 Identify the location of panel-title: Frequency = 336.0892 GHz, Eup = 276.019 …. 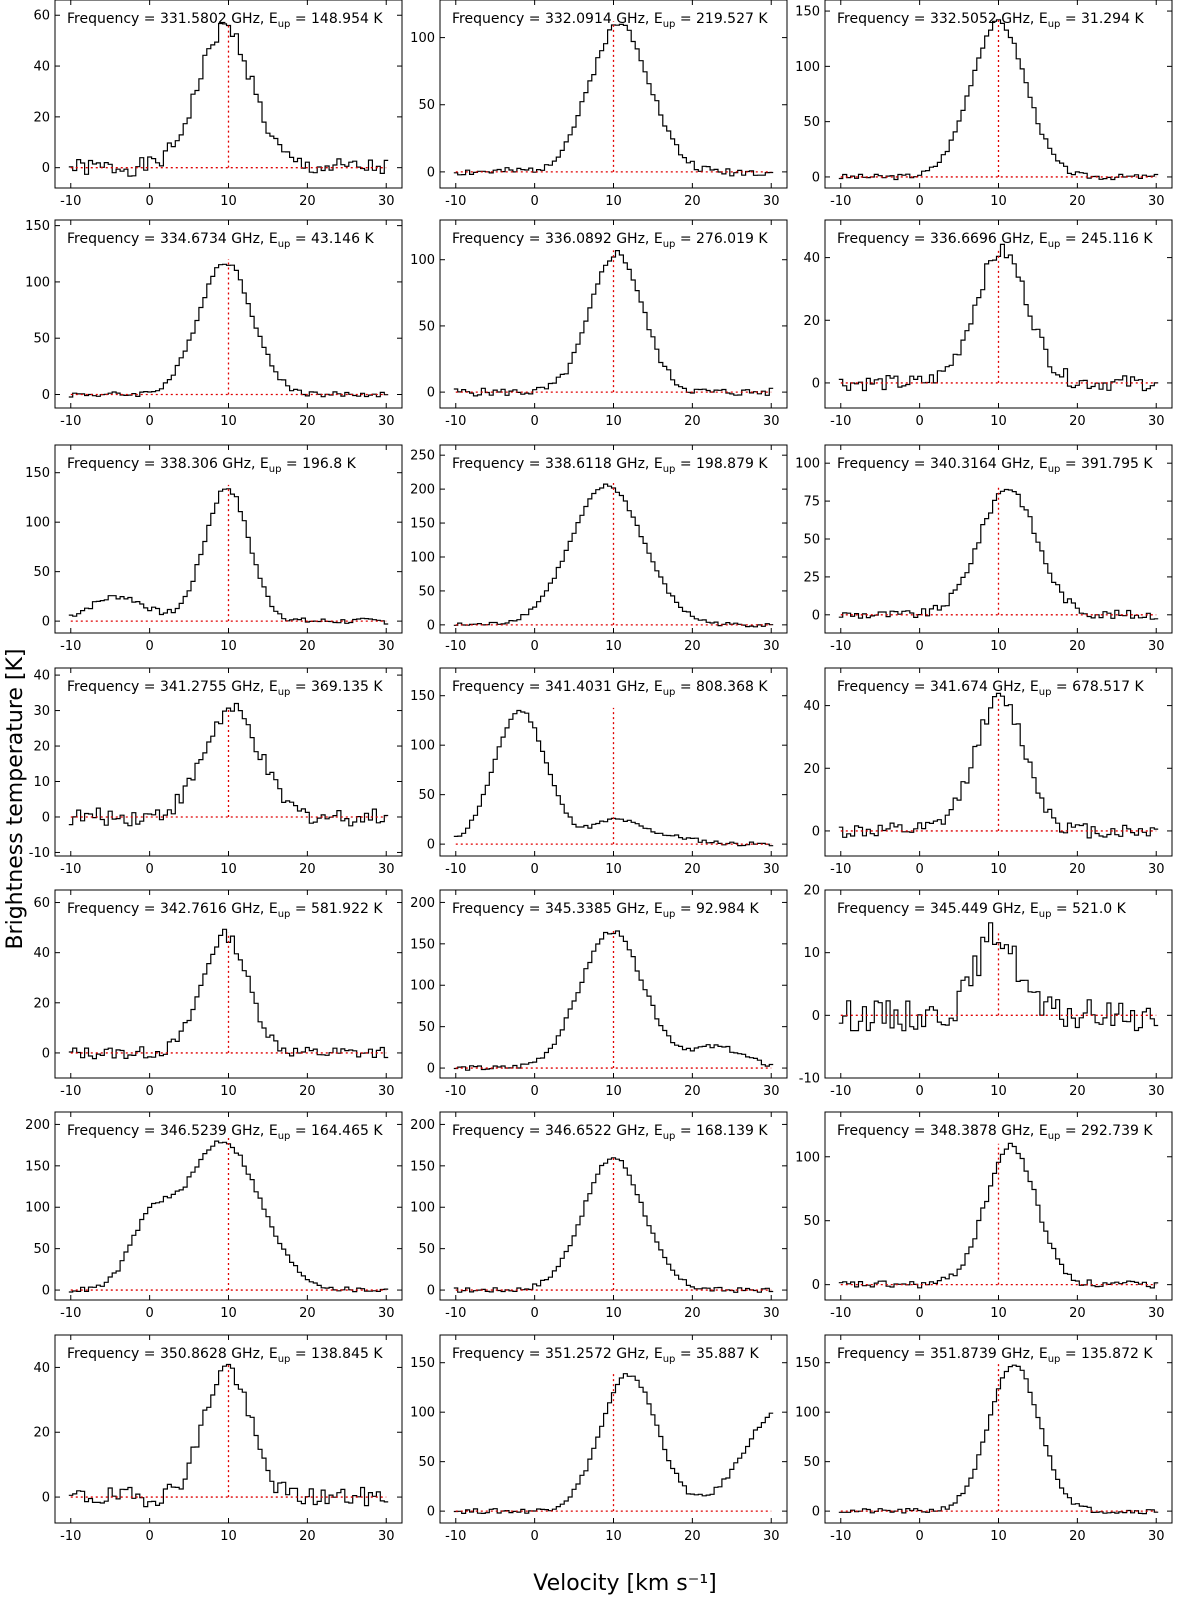
(610, 240).